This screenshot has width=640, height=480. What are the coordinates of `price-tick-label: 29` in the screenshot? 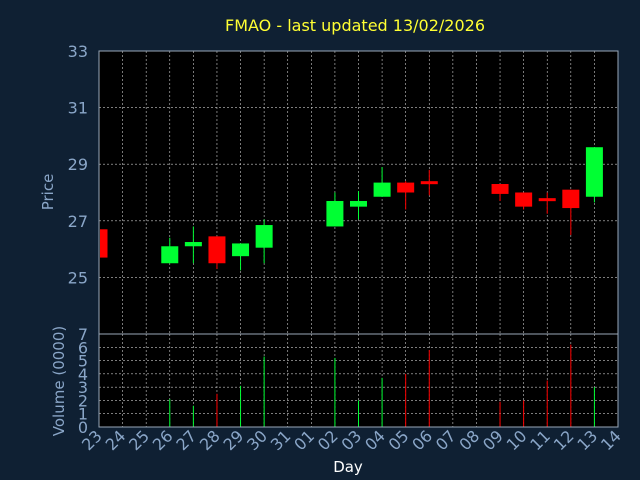 It's located at (78, 164).